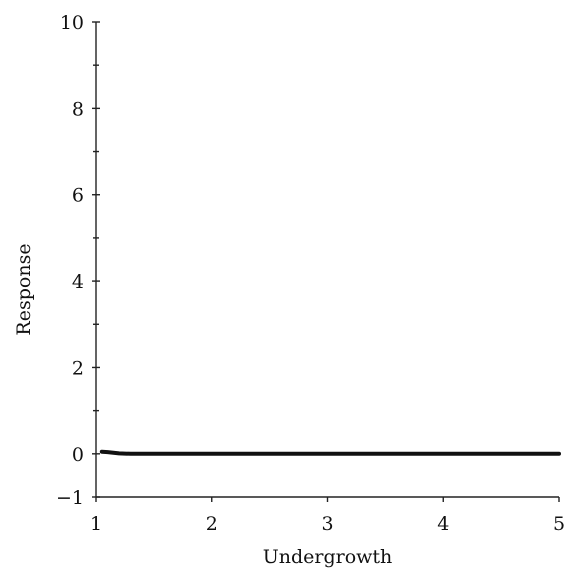  I want to click on x-tick-label: 4, so click(443, 524).